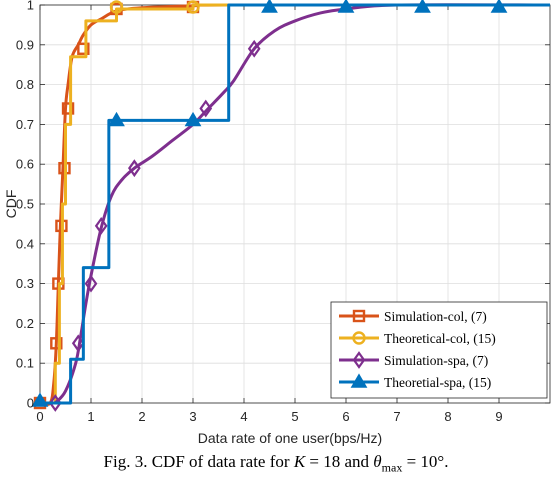 Image resolution: width=552 pixels, height=478 pixels. I want to click on x-tick-label: 7, so click(396, 416).